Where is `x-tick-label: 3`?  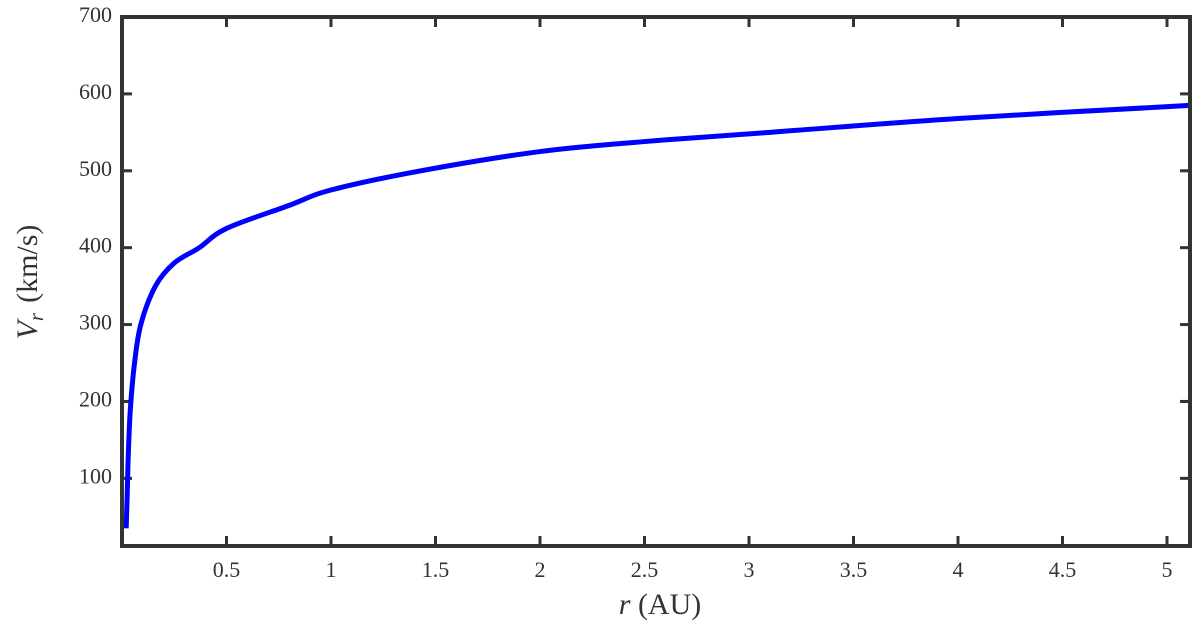 x-tick-label: 3 is located at coordinates (749, 569).